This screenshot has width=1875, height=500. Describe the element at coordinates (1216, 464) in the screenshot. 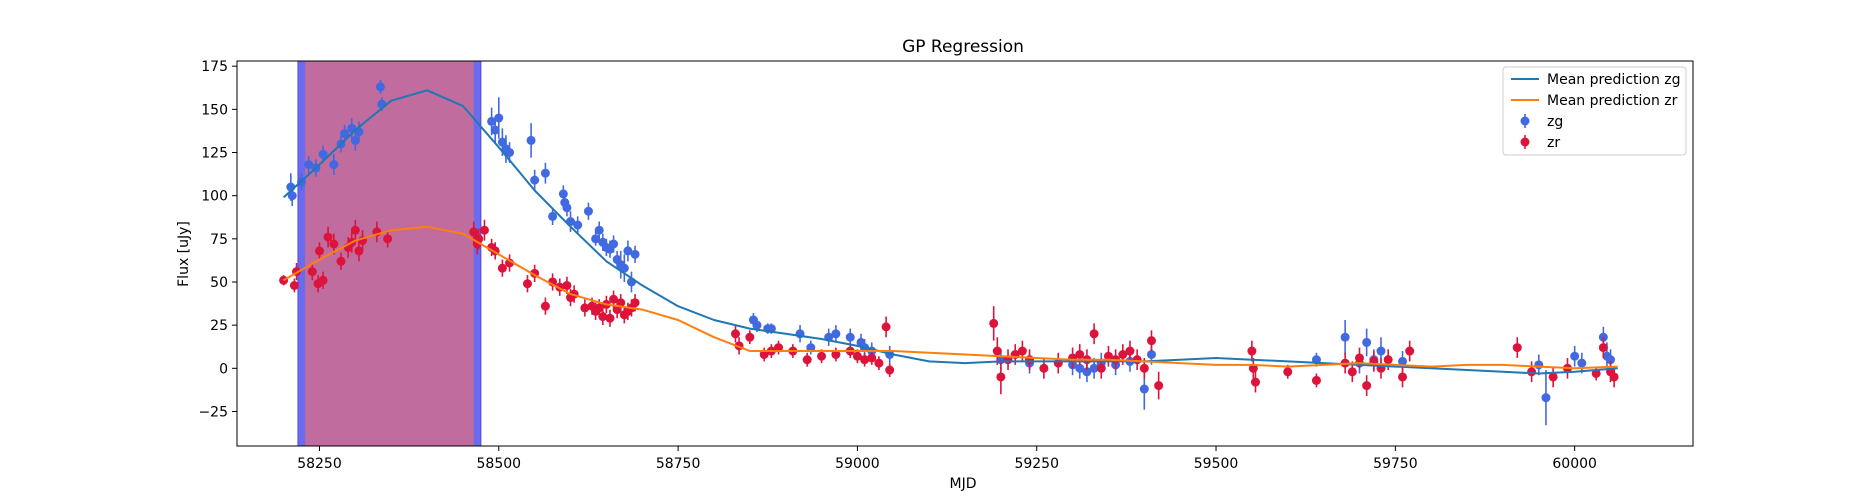

I see `x-tick-label: 59500` at that location.